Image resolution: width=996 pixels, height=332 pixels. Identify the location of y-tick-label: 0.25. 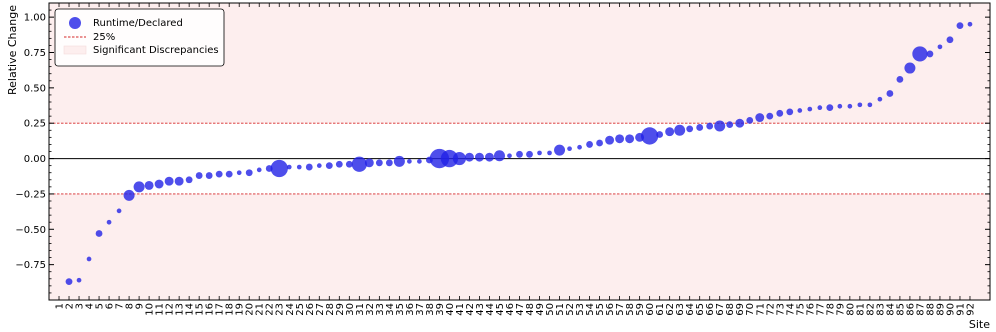
(35, 124).